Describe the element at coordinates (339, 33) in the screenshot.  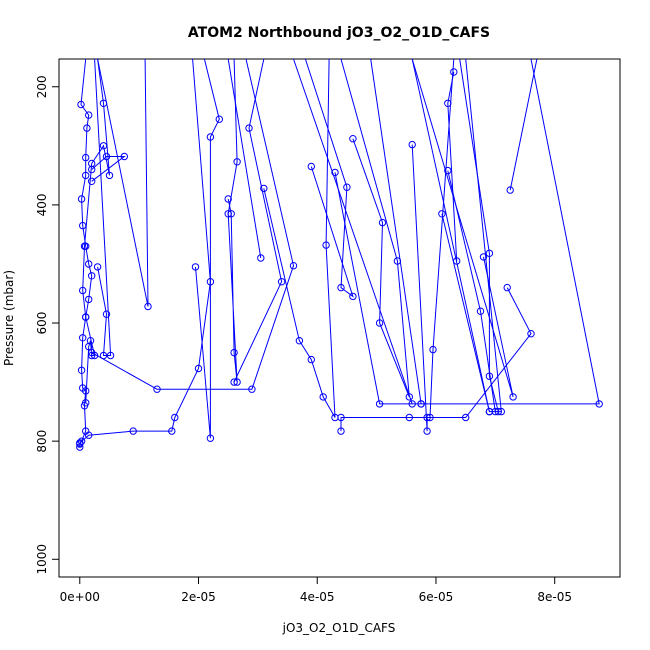
I see `chart-title: ATOM2 Northbound jO3_O2_O1D_CAFS` at that location.